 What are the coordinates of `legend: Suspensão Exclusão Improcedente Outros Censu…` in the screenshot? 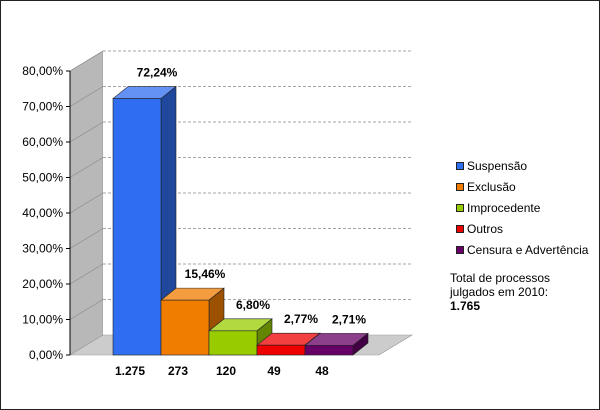 It's located at (522, 207).